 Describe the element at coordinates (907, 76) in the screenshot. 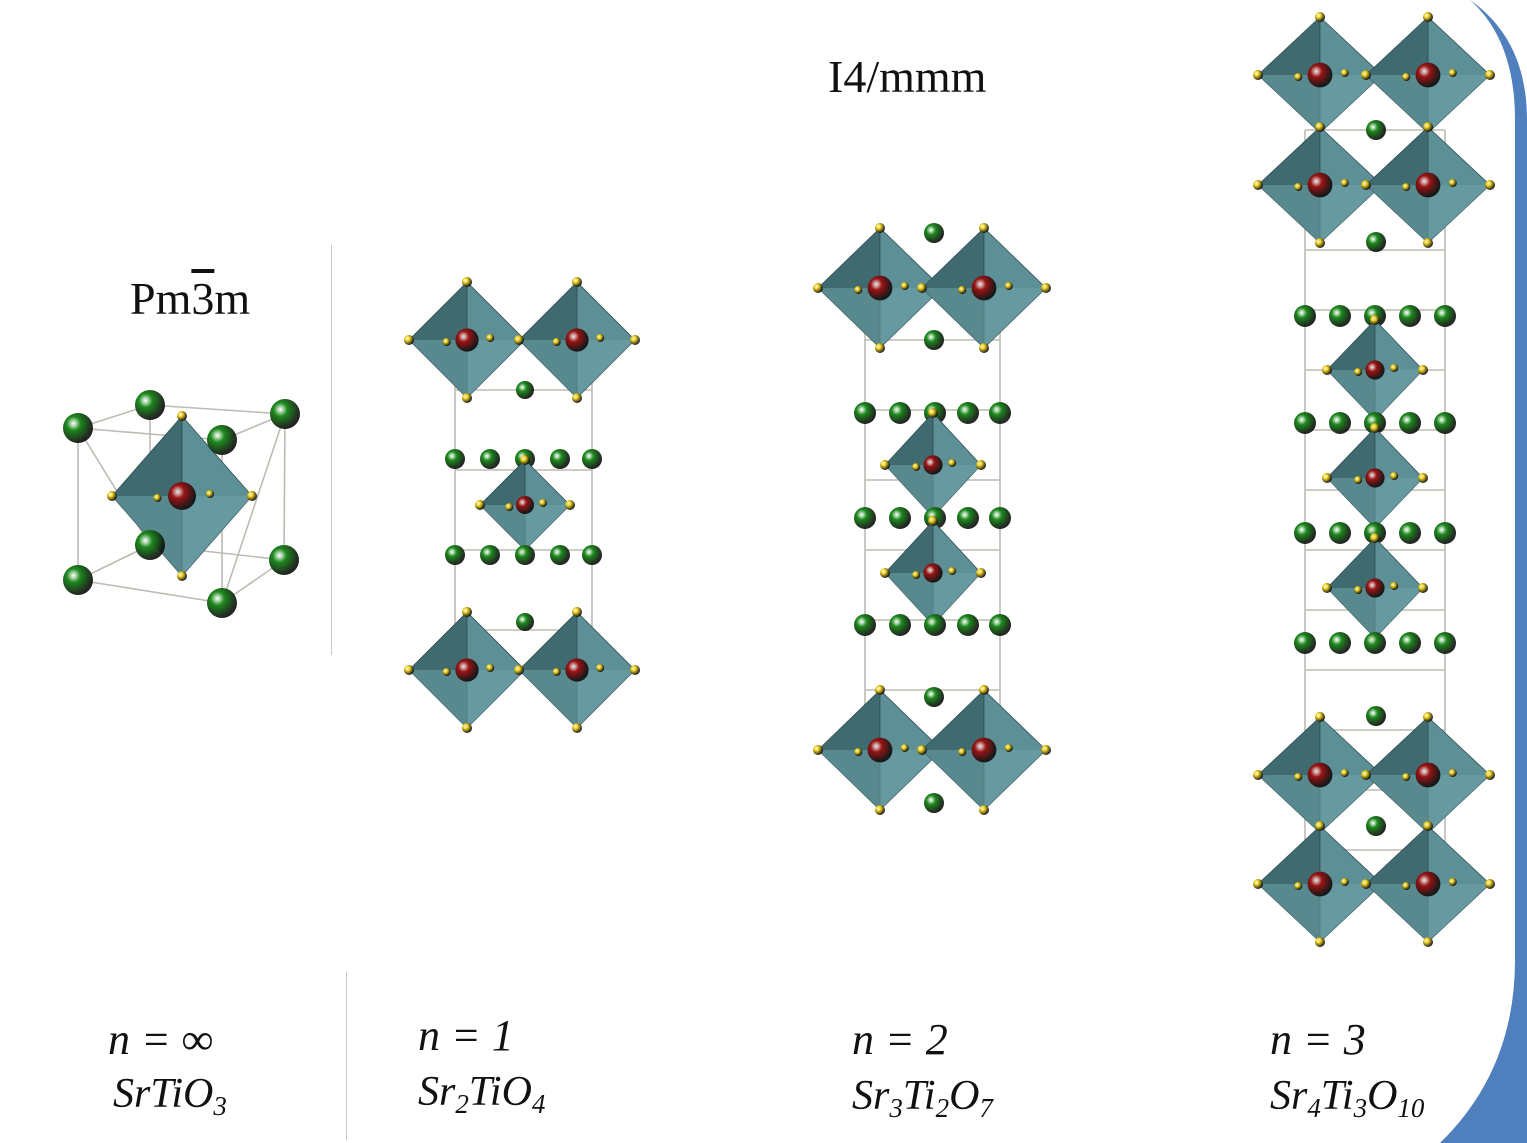

I see `space-group-tetragonal: I4/mmm` at that location.